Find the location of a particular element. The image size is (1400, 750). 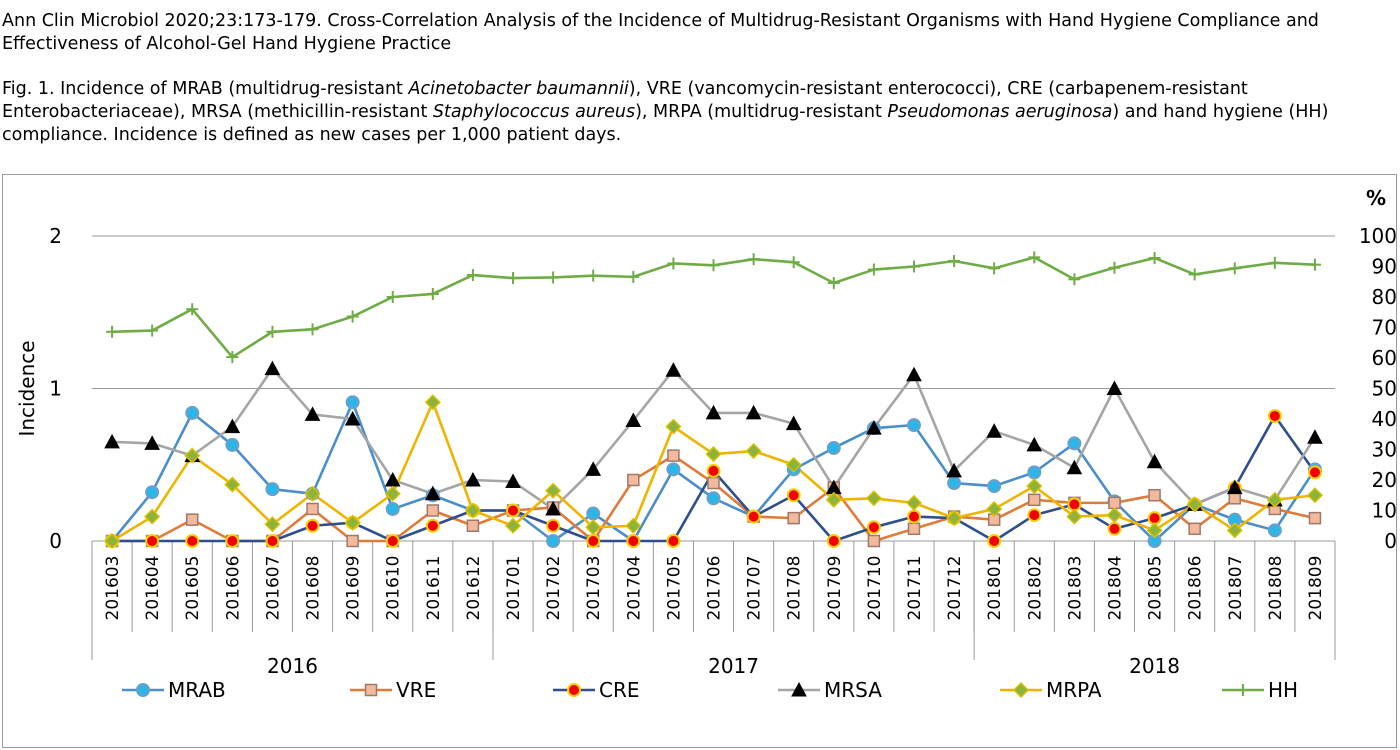

series-line-hh is located at coordinates (714, 307).